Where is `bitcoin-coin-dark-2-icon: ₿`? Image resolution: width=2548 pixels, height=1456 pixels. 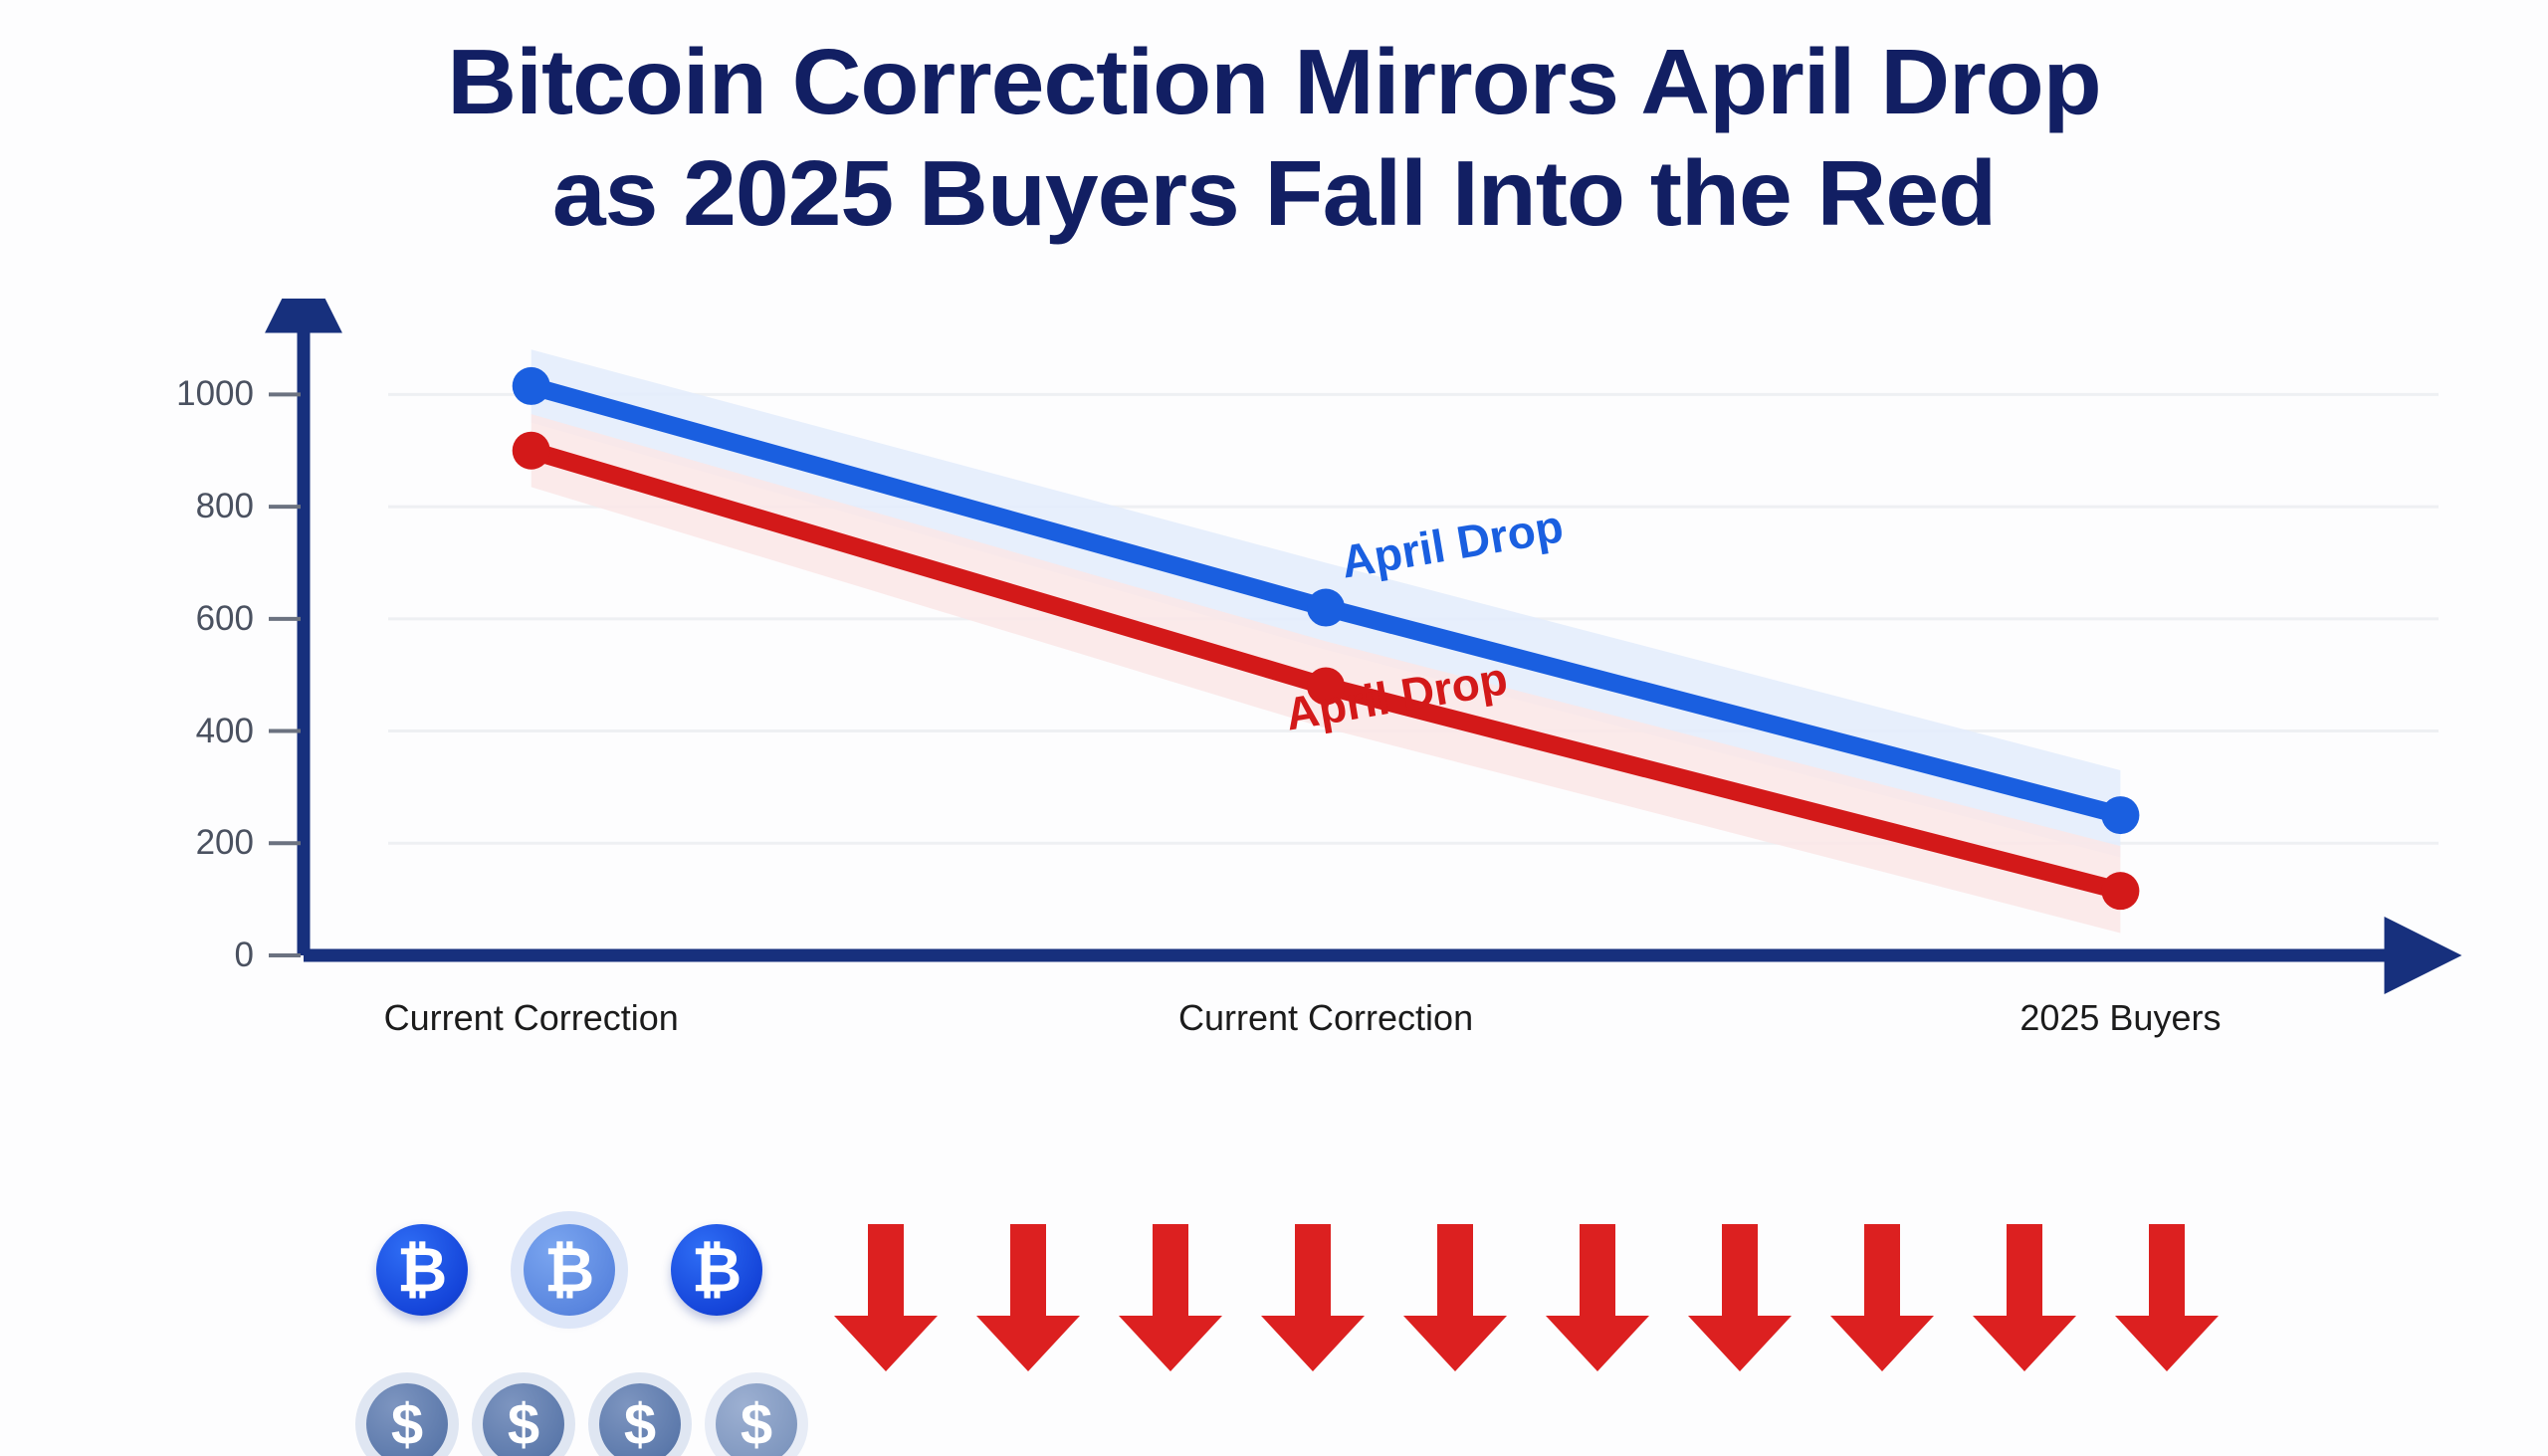
bitcoin-coin-dark-2-icon: ₿ is located at coordinates (716, 1270).